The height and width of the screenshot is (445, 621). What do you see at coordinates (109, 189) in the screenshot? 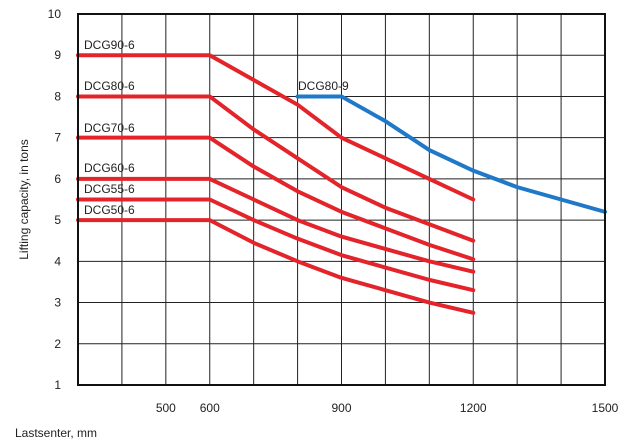
I see `series-label: DCG55-6` at bounding box center [109, 189].